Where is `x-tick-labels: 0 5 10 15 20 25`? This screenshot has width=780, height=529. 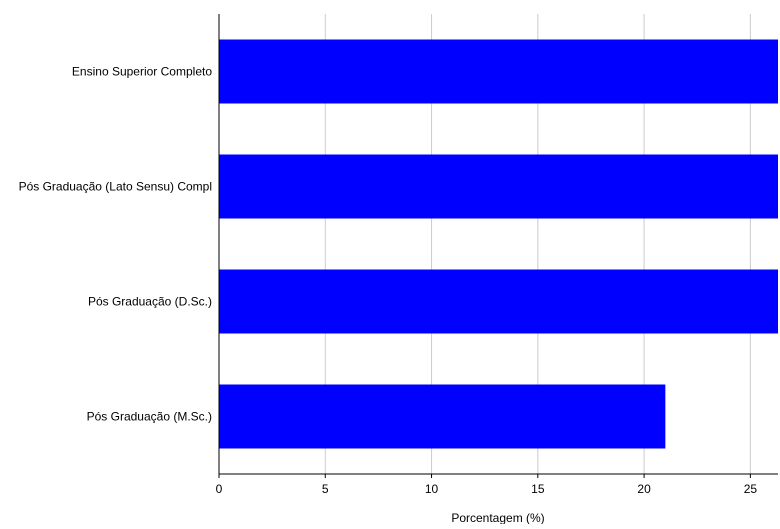
x-tick-labels: 0 5 10 15 20 25 is located at coordinates (487, 485).